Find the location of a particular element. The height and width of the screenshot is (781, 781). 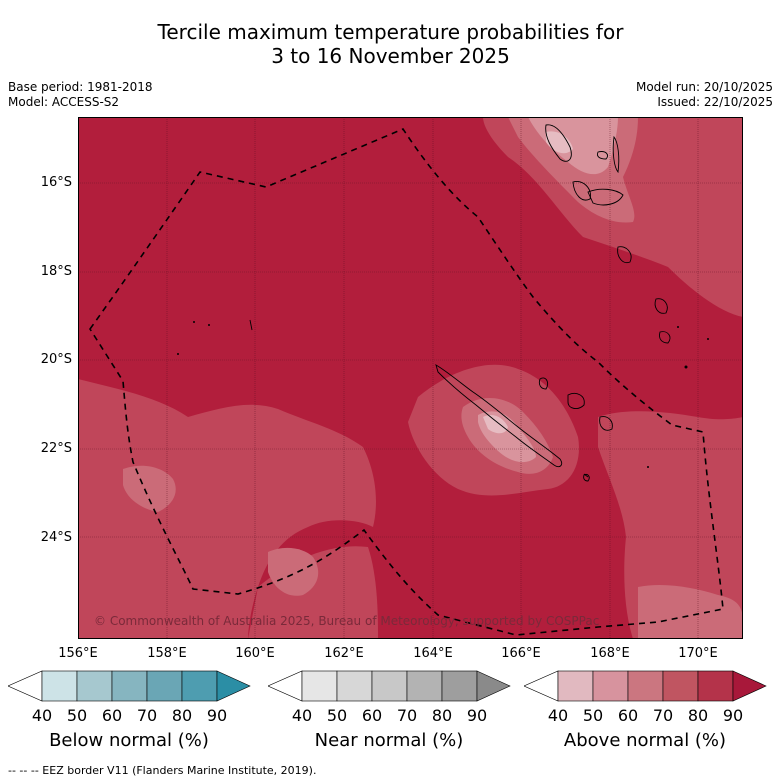

island-matthew is located at coordinates (586, 475).